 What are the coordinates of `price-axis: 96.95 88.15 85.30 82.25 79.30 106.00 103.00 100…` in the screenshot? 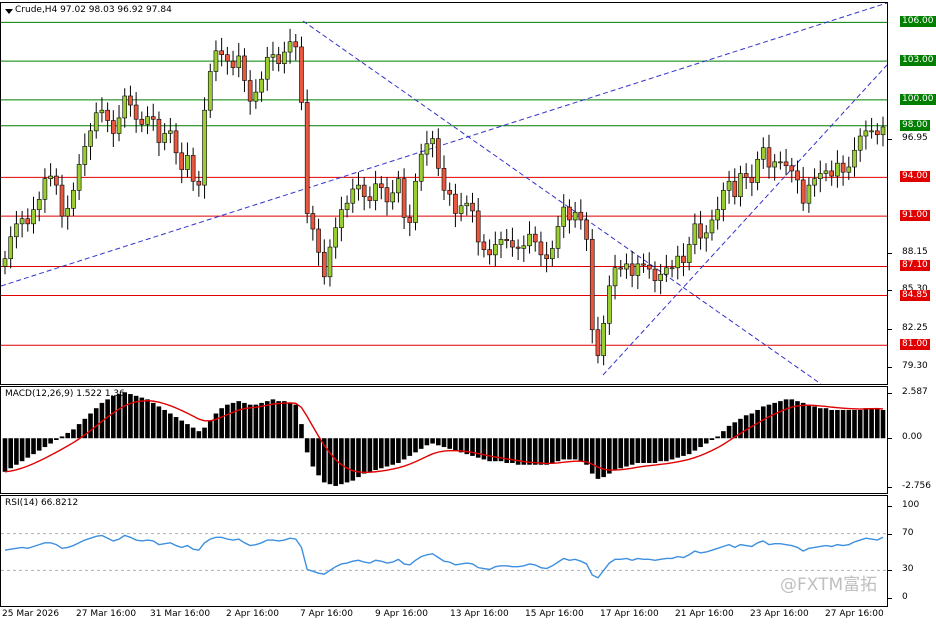 It's located at (912, 193).